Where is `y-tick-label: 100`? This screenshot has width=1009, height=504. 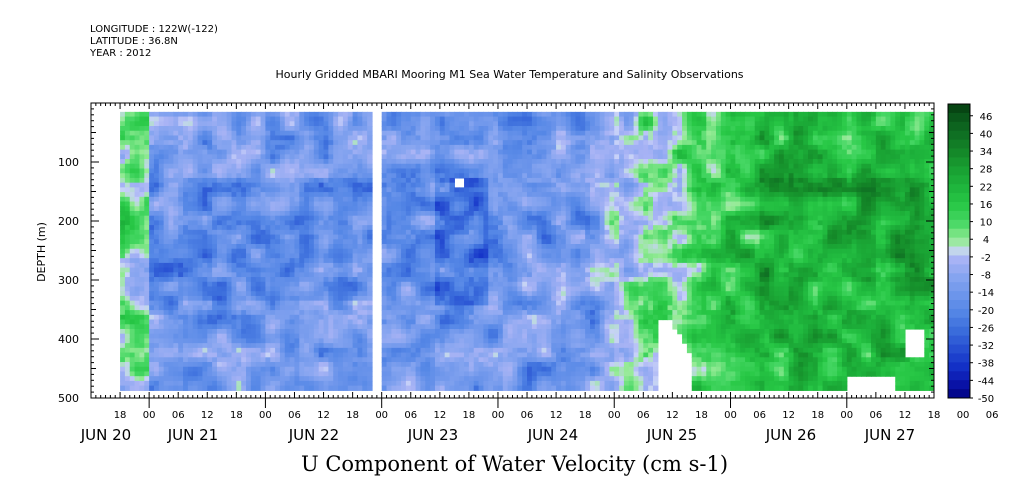
y-tick-label: 100 is located at coordinates (68, 162).